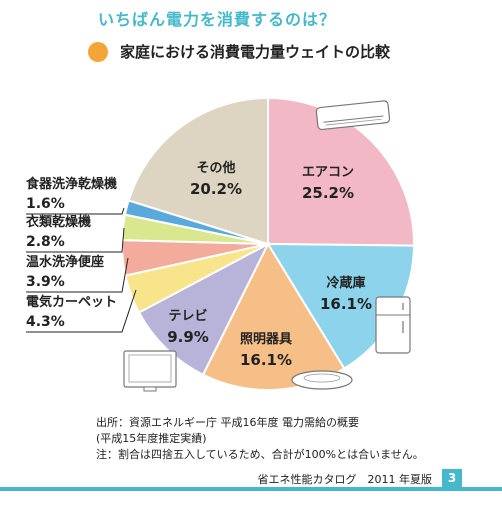 This screenshot has width=502, height=512. What do you see at coordinates (328, 193) in the screenshot?
I see `slice-value-label: 25.2%` at bounding box center [328, 193].